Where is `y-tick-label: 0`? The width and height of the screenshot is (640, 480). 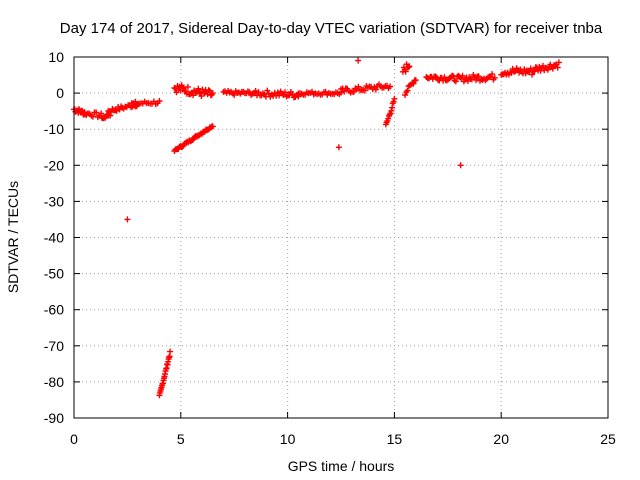
y-tick-label: 0 is located at coordinates (60, 93).